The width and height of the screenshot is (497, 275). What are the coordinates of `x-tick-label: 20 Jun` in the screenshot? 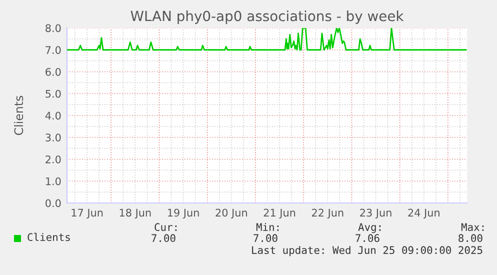 It's located at (231, 213).